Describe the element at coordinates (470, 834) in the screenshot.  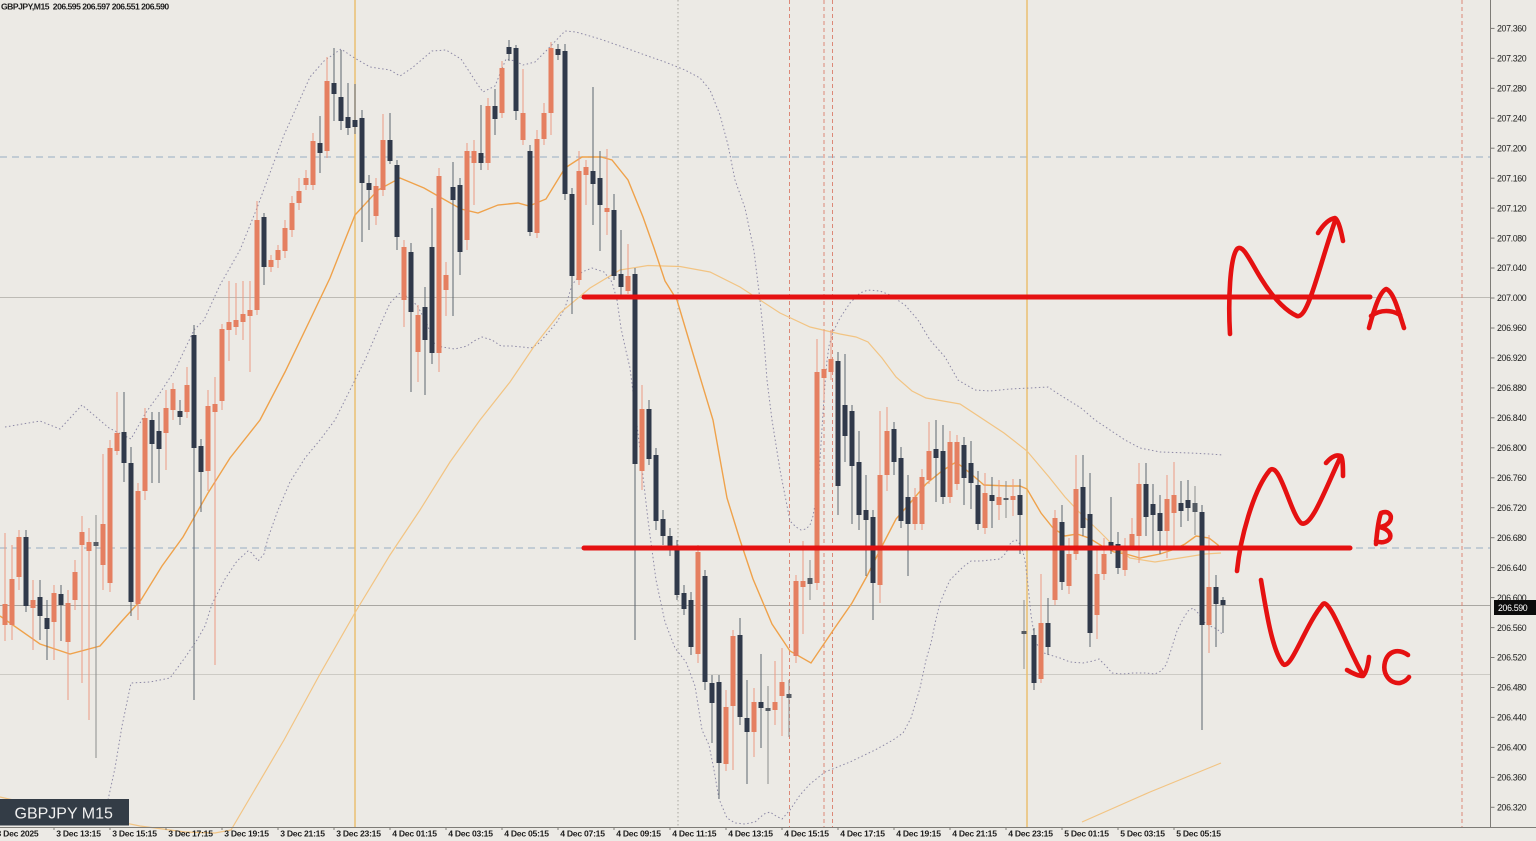
I see `svg-text: 4 Dec 03:15` at that location.